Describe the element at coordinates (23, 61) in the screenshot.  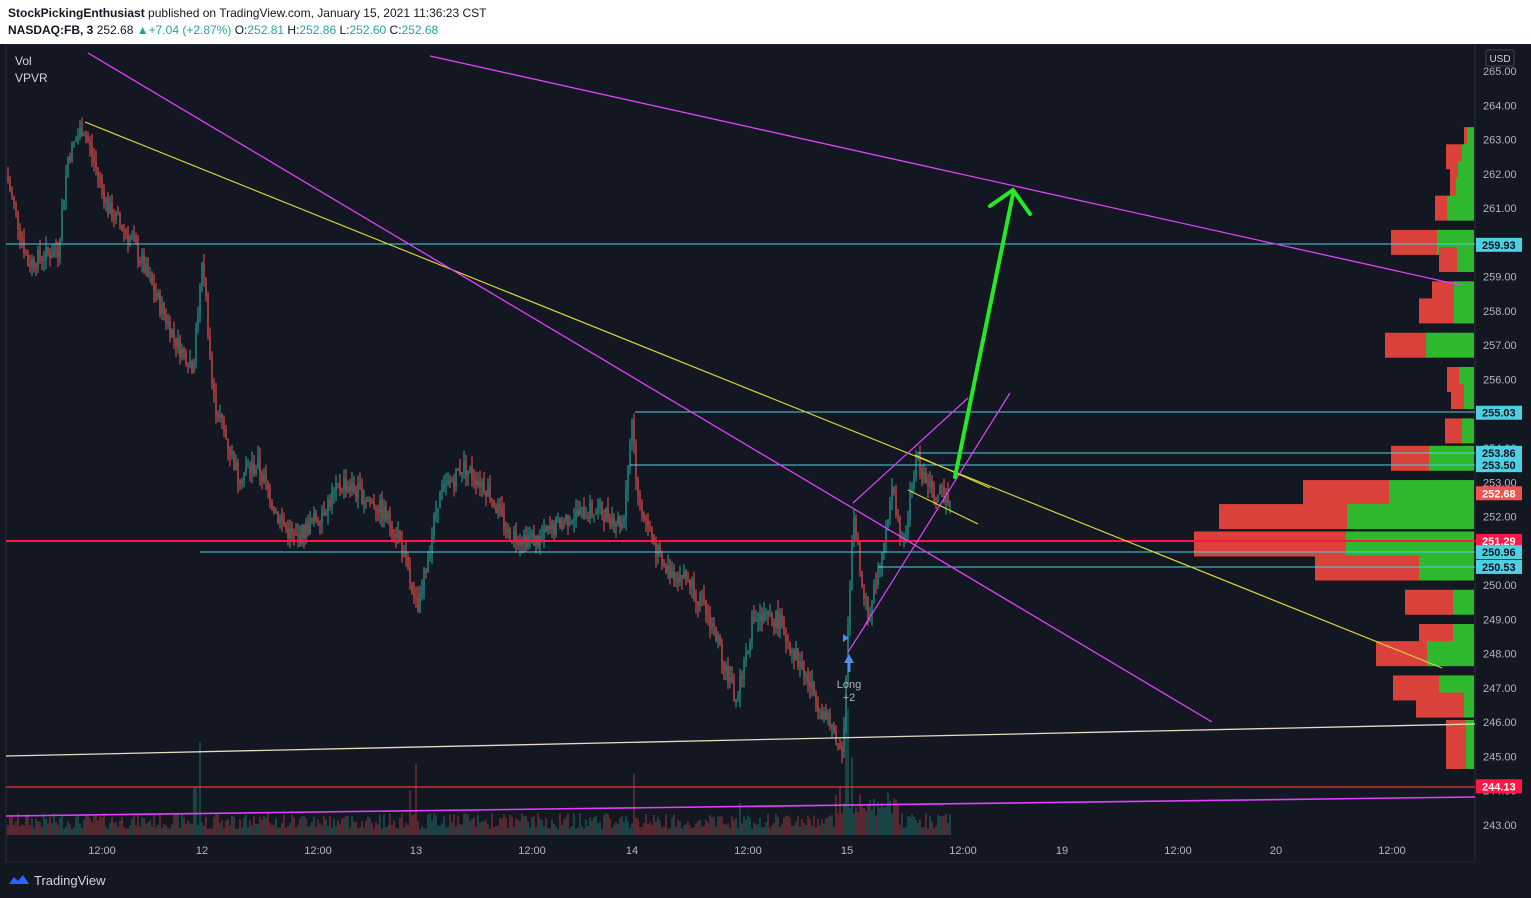
I see `legend-vol: Vol` at that location.